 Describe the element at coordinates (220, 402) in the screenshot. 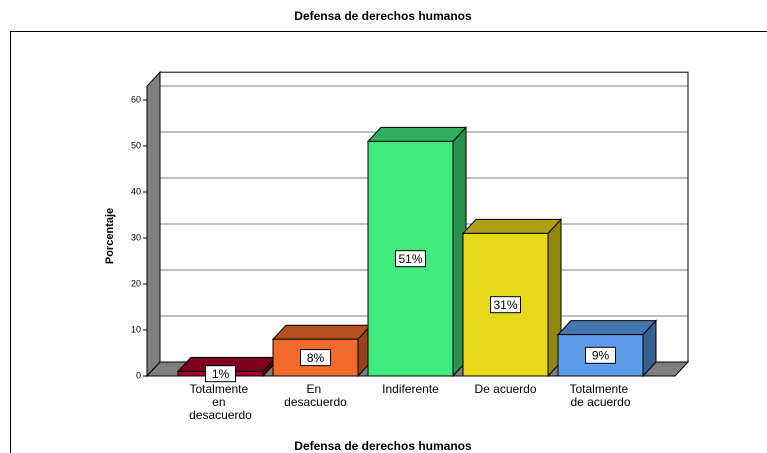

I see `x-tick-label: Totalmente en desacuerdo` at that location.